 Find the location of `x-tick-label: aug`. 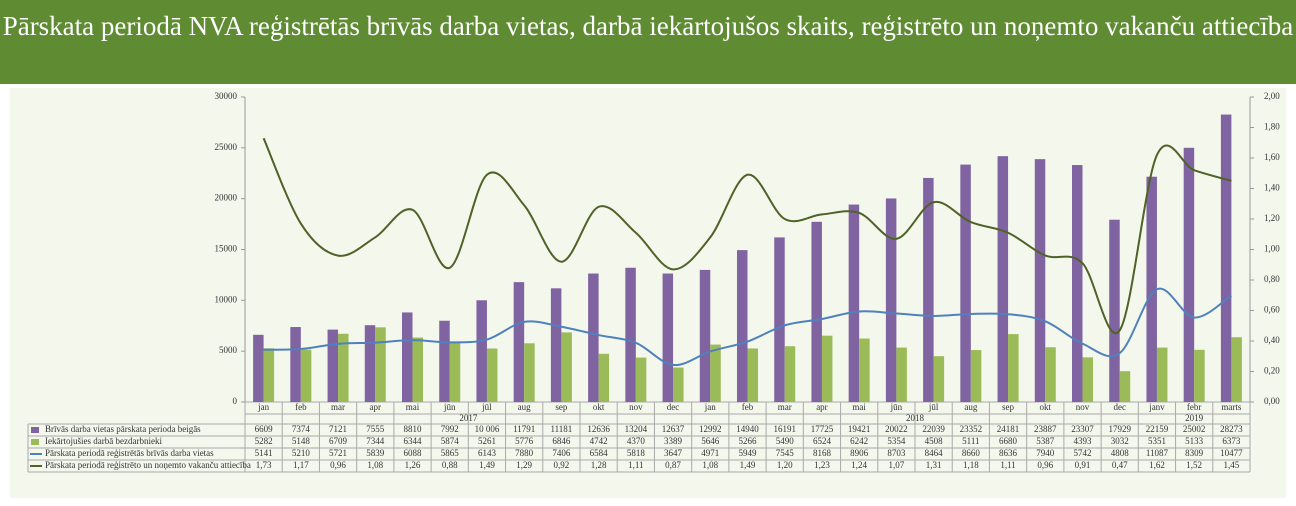

x-tick-label: aug is located at coordinates (524, 407).